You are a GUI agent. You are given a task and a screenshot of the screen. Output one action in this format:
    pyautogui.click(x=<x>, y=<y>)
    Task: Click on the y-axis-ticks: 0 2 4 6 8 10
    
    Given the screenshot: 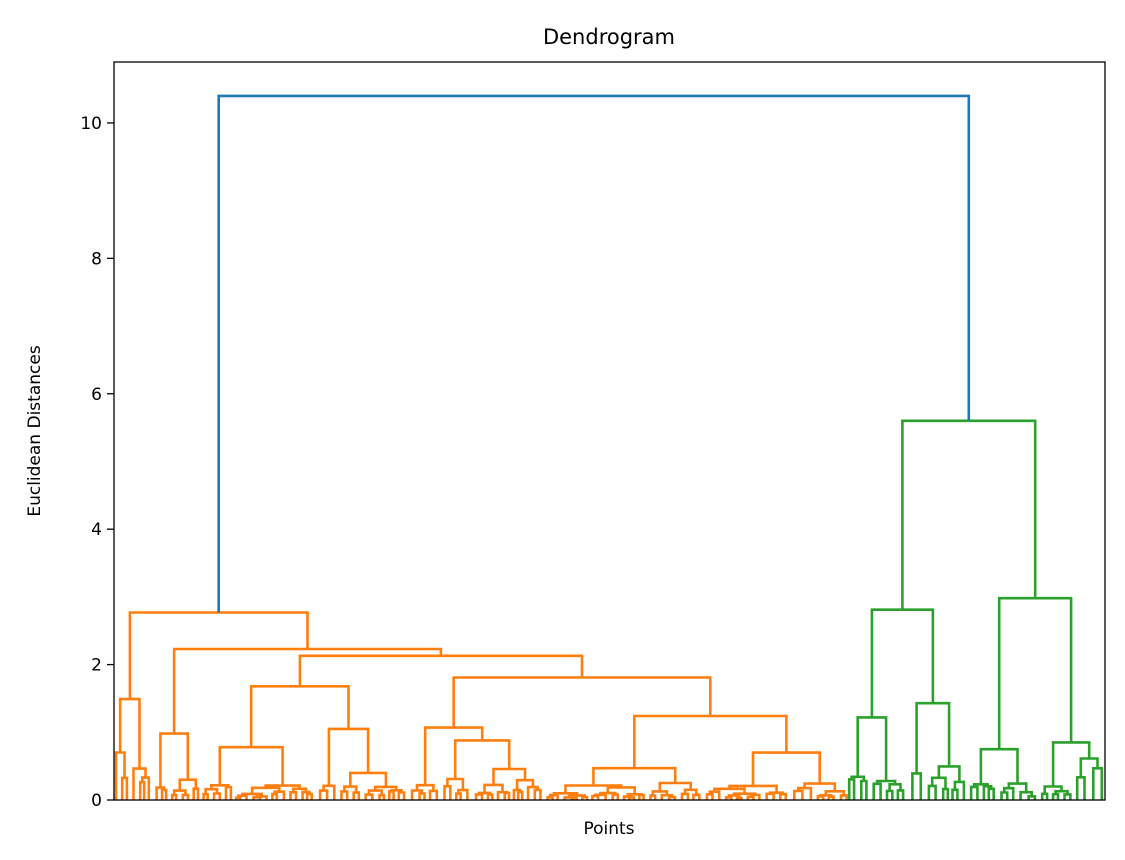 What is the action you would take?
    pyautogui.click(x=97, y=462)
    